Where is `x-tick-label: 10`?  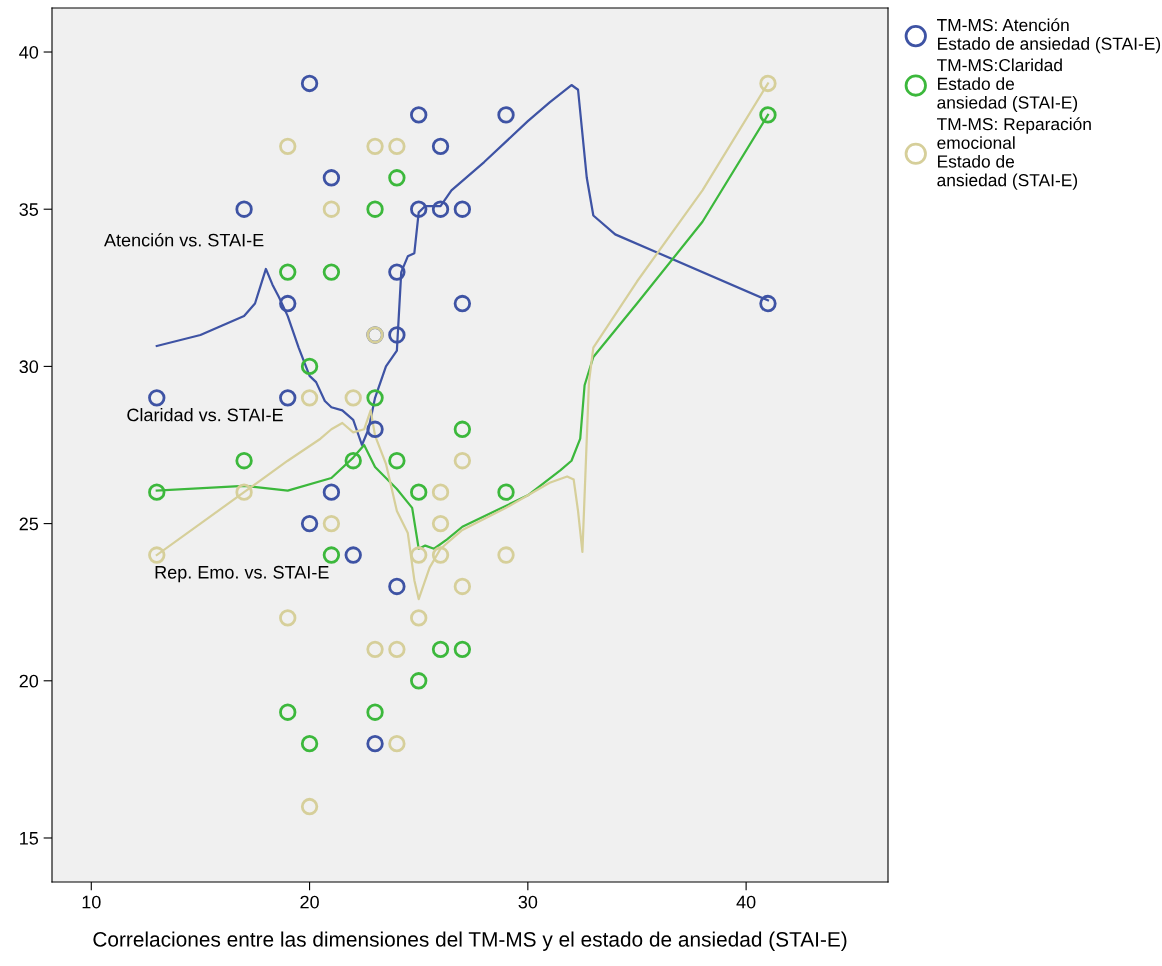 x-tick-label: 10 is located at coordinates (91, 902).